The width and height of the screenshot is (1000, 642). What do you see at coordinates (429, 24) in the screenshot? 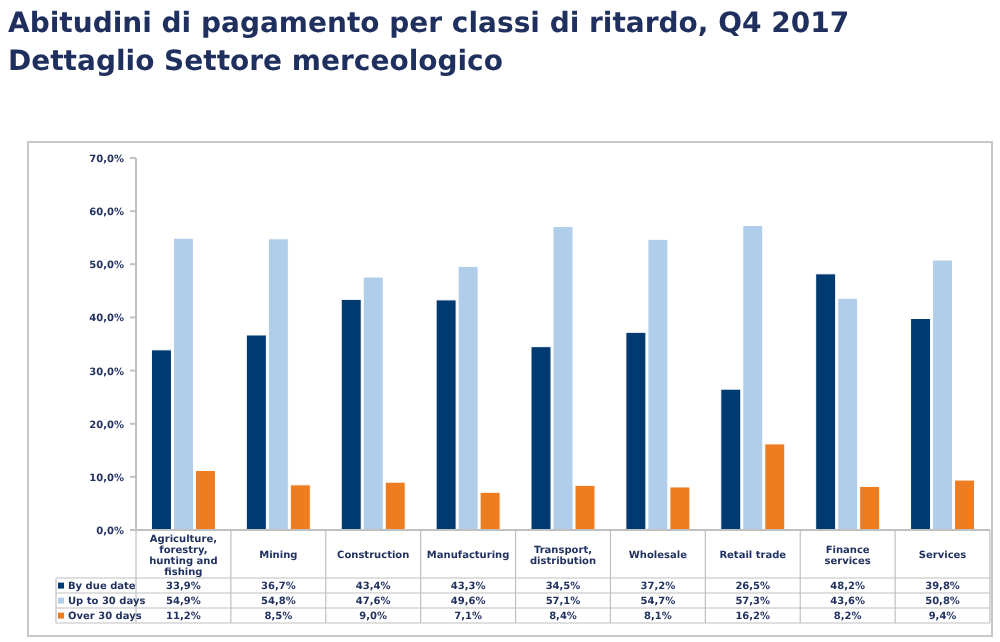
I see `chart-title: Abitudini di pagamento per classi di ritardo, Q4 2017` at bounding box center [429, 24].